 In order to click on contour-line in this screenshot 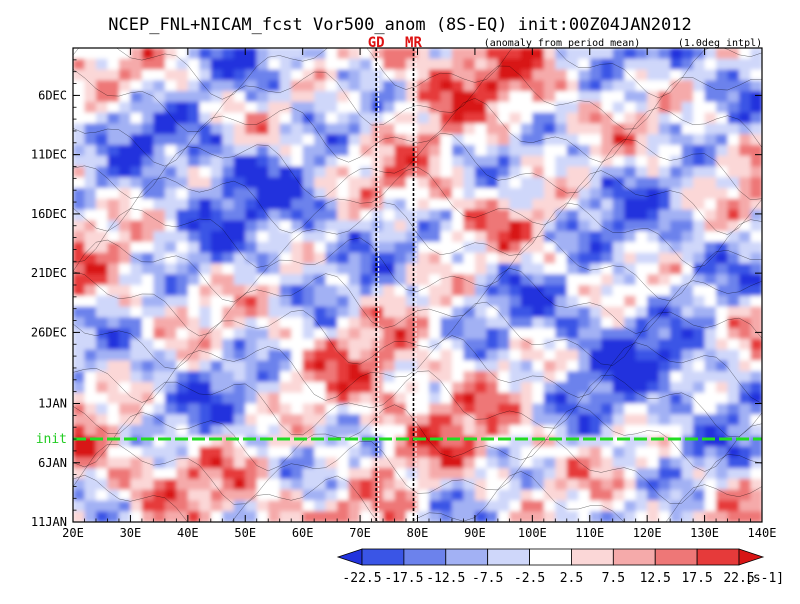, I will do `click(417, 200)`.